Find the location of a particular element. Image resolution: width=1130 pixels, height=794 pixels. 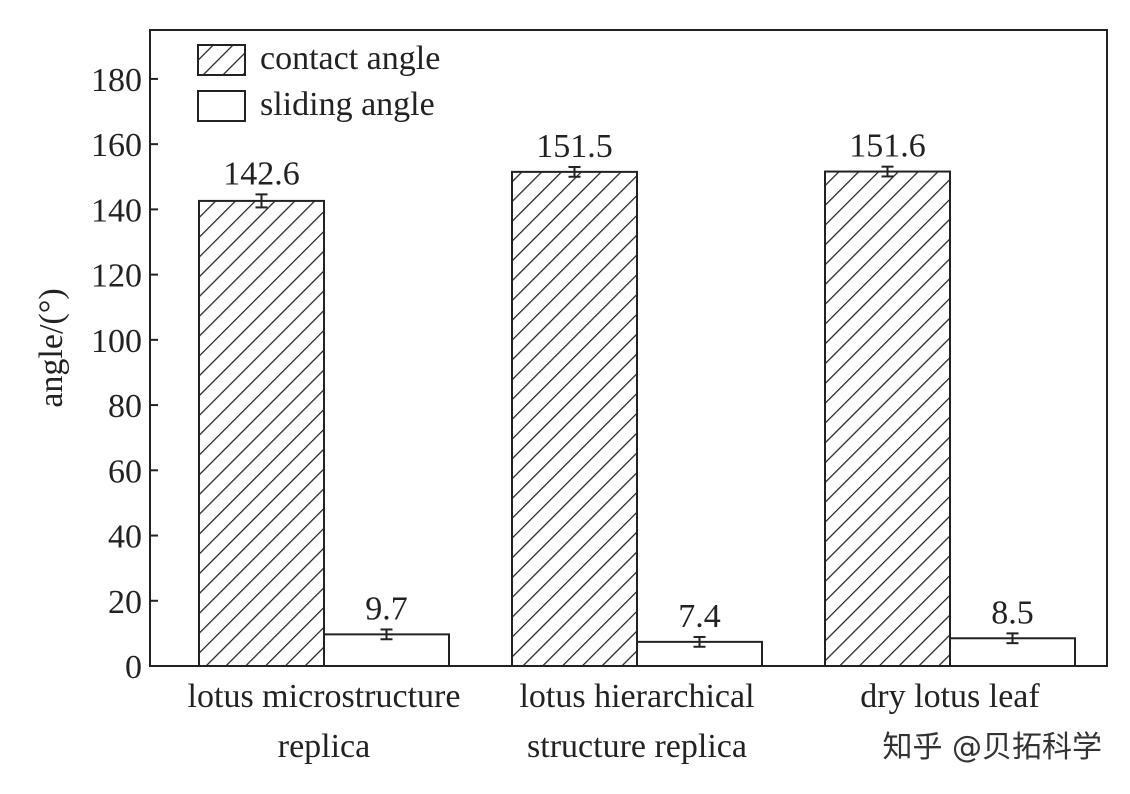

legend-label: contact angle is located at coordinates (350, 58).